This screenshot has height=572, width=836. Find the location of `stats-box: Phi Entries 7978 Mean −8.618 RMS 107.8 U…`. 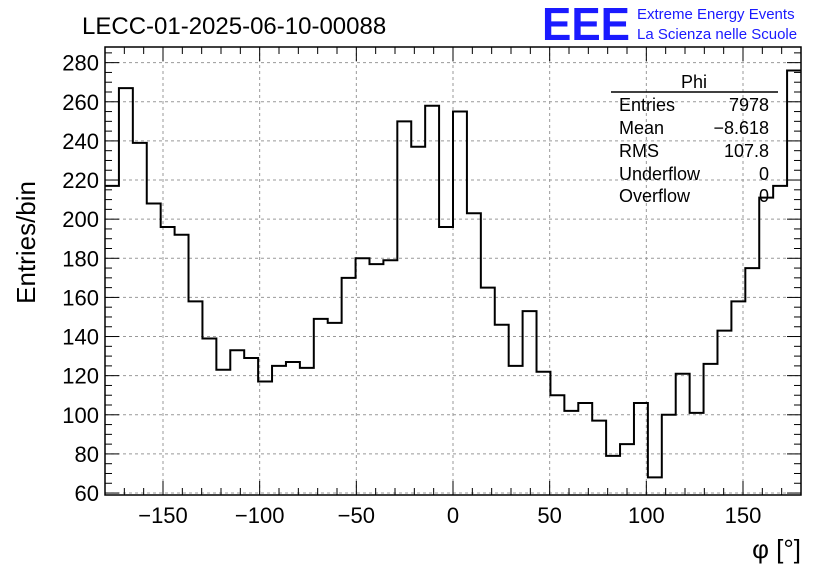

stats-box: Phi Entries 7978 Mean −8.618 RMS 107.8 U… is located at coordinates (694, 139).